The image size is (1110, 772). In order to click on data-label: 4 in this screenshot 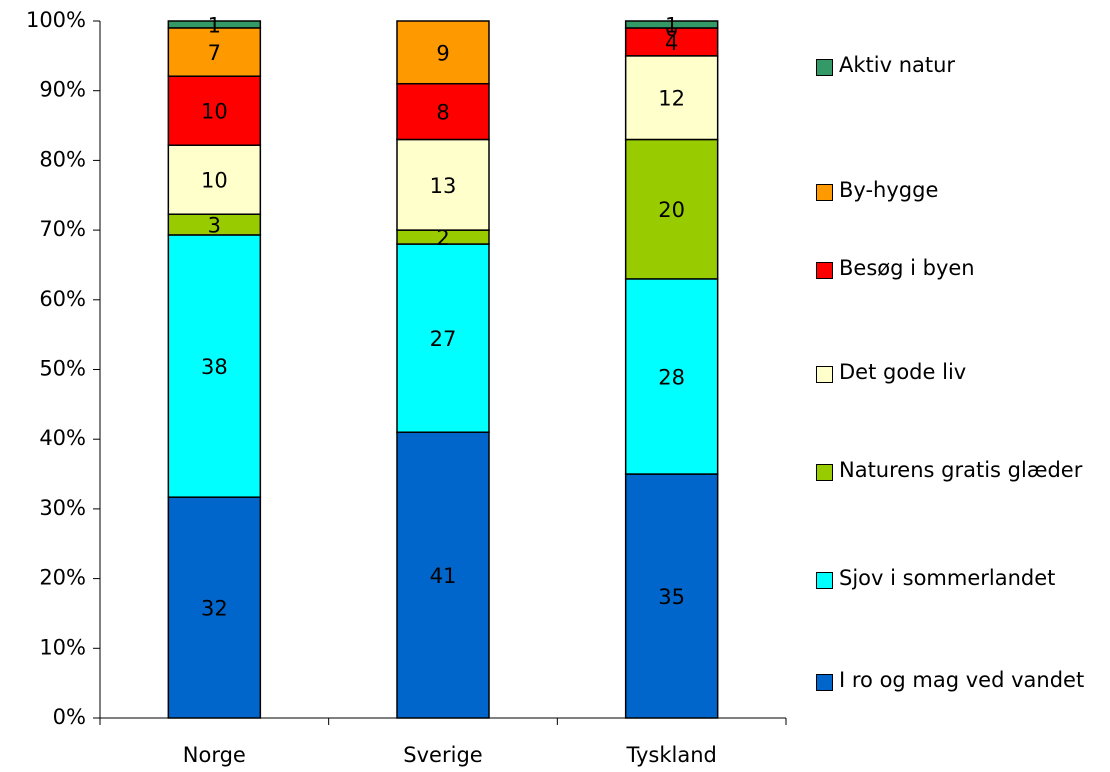, I will do `click(671, 43)`.